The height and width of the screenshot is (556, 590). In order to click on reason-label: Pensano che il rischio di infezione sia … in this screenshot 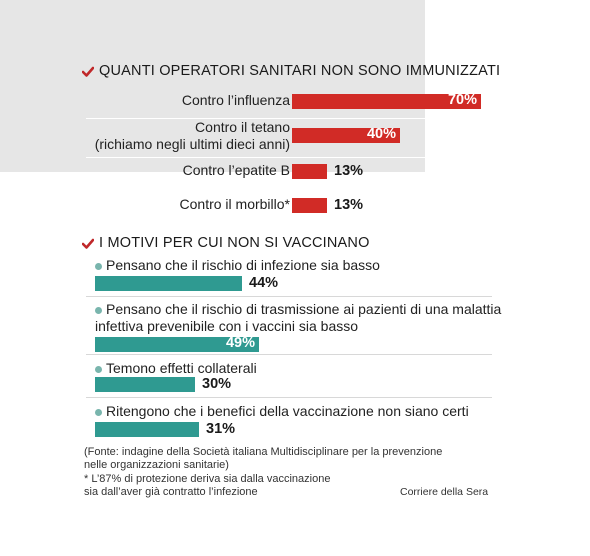, I will do `click(243, 265)`.